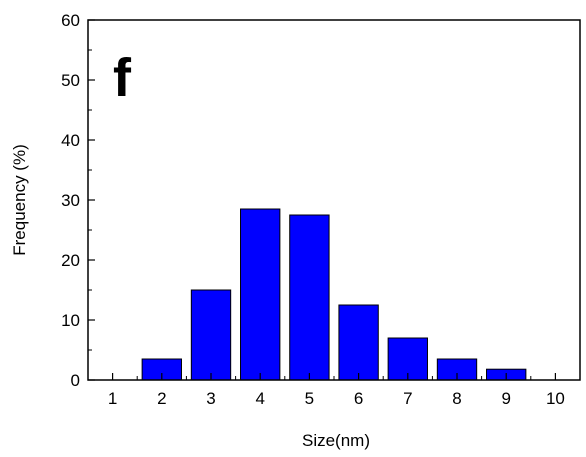  What do you see at coordinates (358, 398) in the screenshot?
I see `x-tick-label-6: 6` at bounding box center [358, 398].